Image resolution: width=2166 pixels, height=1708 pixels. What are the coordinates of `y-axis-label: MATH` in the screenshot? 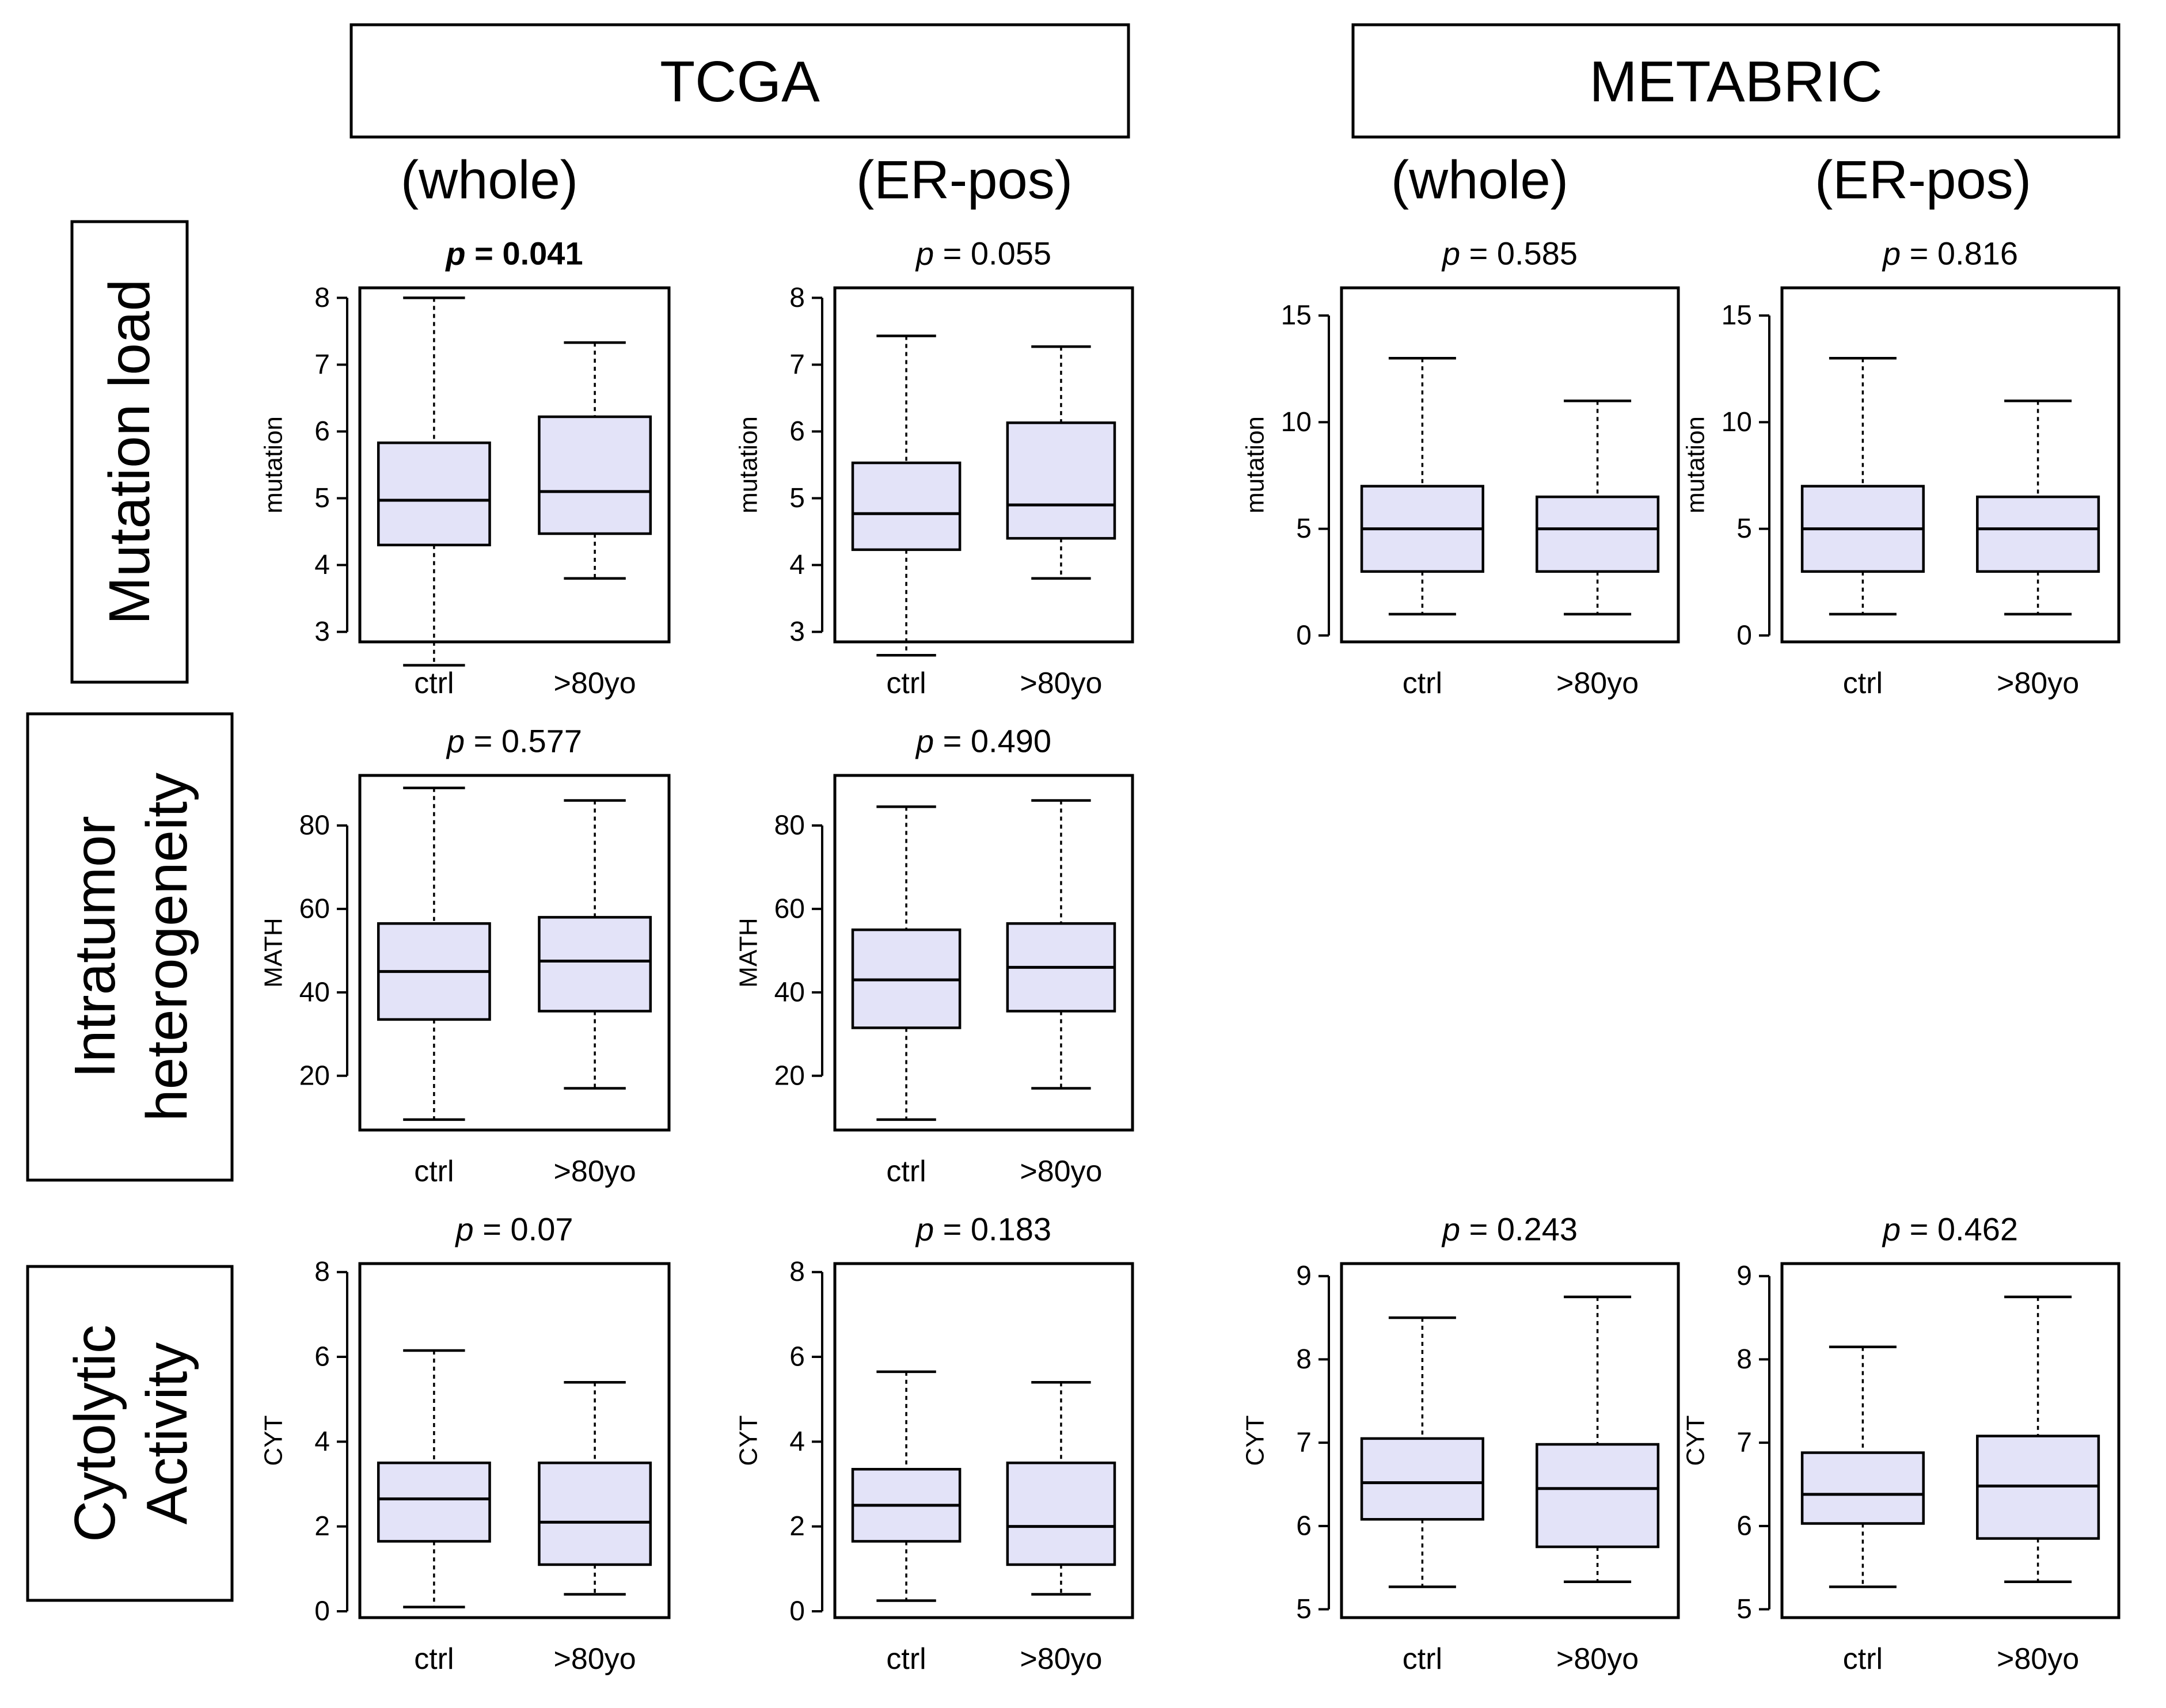 It's located at (749, 952).